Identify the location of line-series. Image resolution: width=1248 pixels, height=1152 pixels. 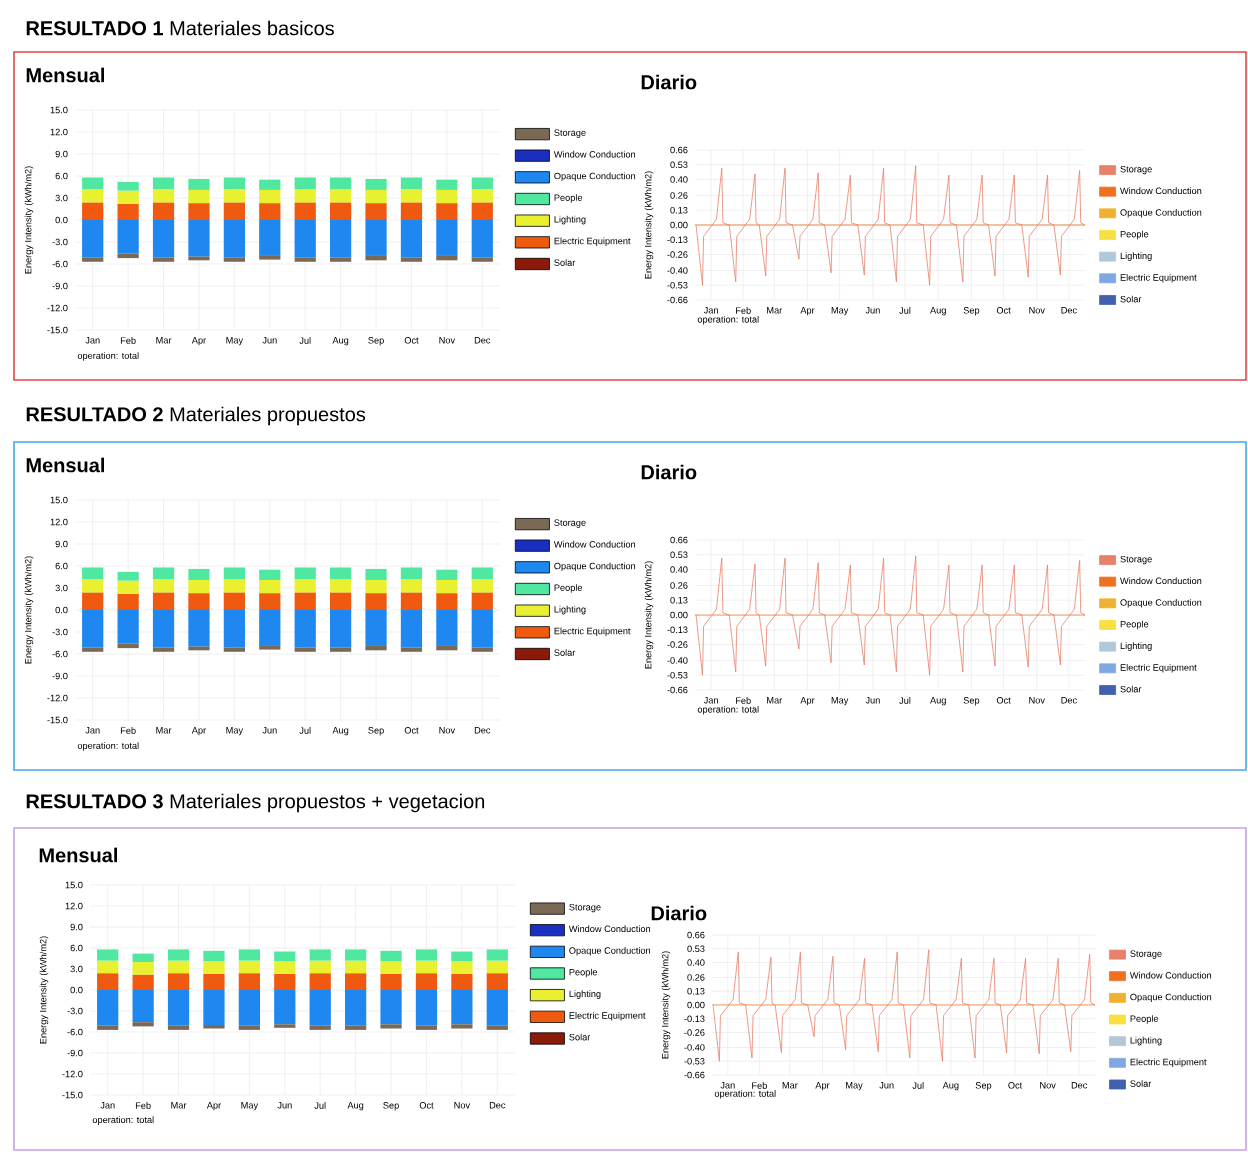
(890, 615).